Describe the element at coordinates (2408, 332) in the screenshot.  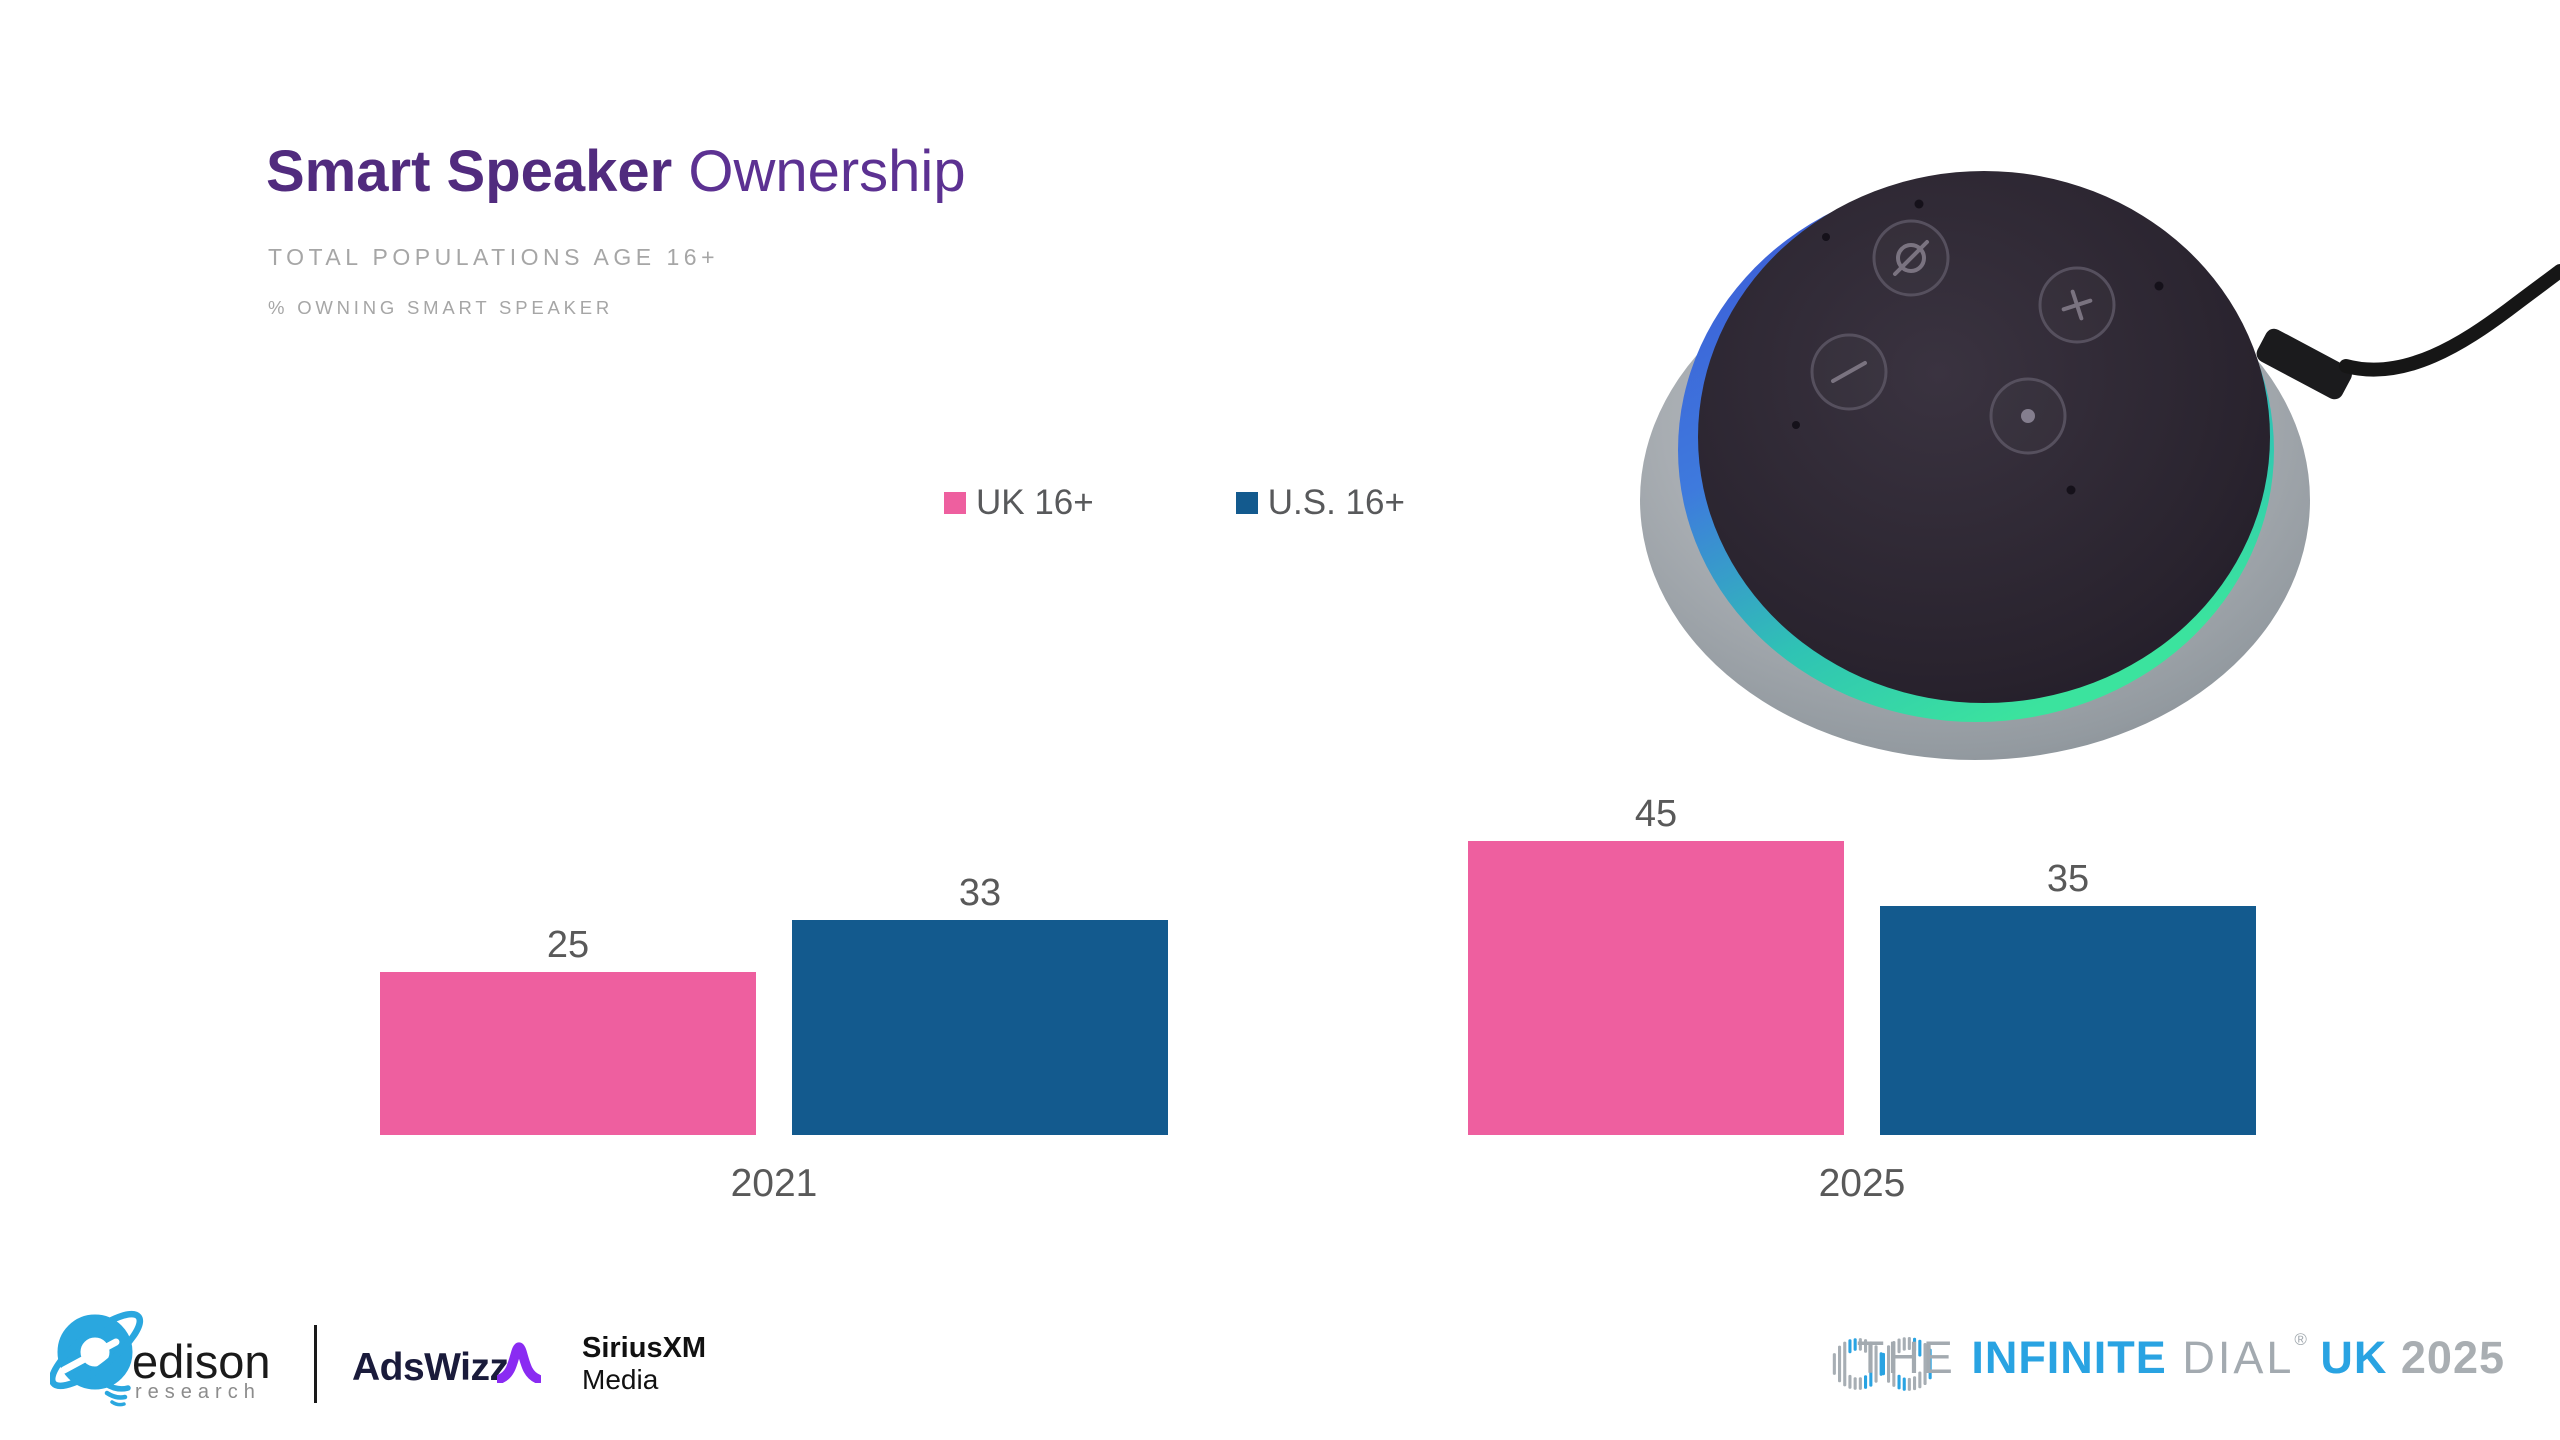
I see `power-cable` at that location.